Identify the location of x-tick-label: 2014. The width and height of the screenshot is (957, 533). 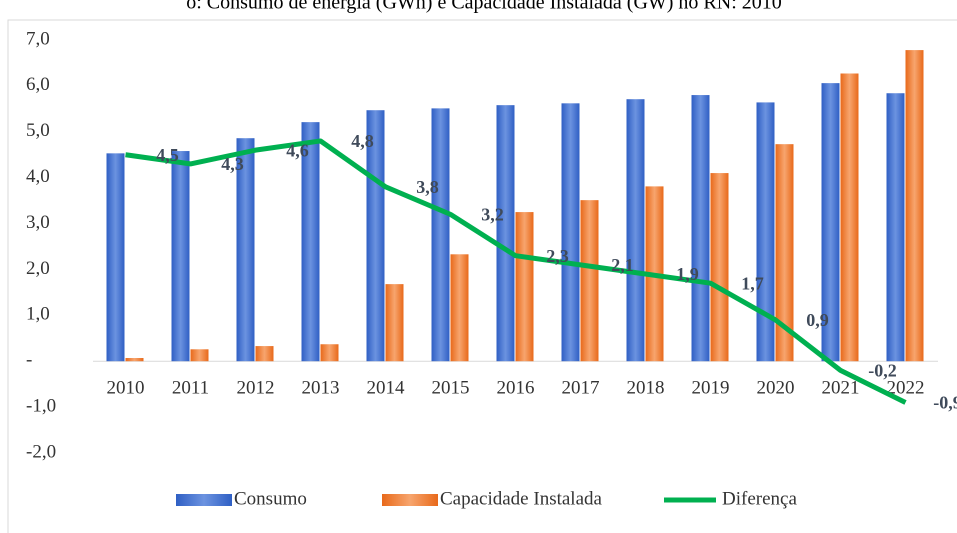
(386, 388).